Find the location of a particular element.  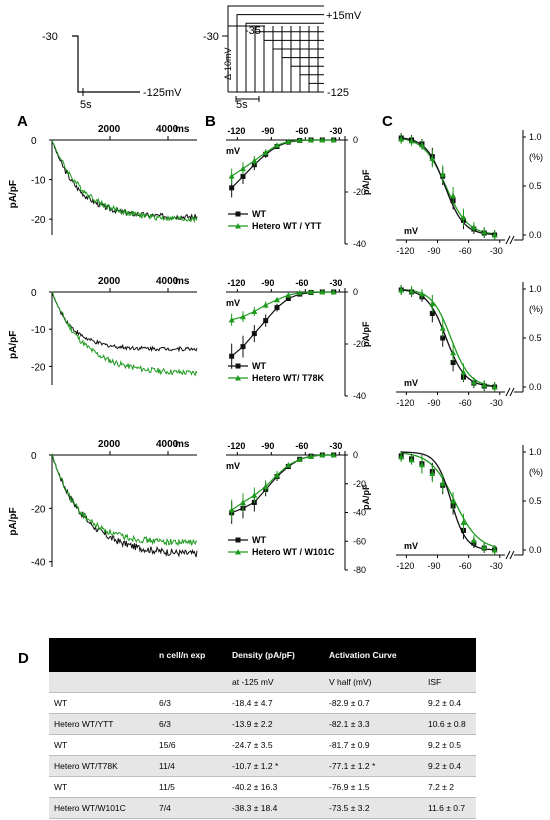

act-fit-wt is located at coordinates (449, 186).